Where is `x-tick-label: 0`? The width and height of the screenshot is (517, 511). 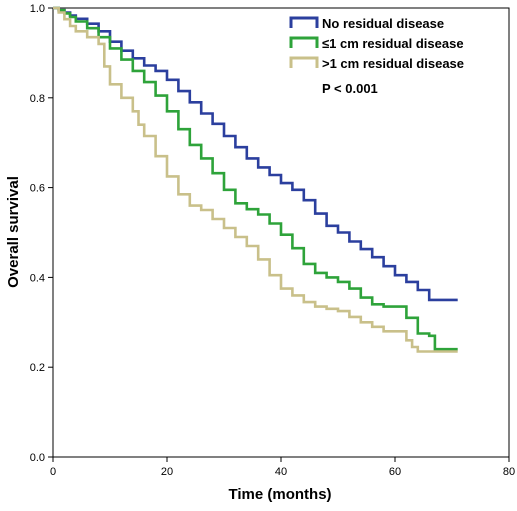
x-tick-label: 0 is located at coordinates (53, 472).